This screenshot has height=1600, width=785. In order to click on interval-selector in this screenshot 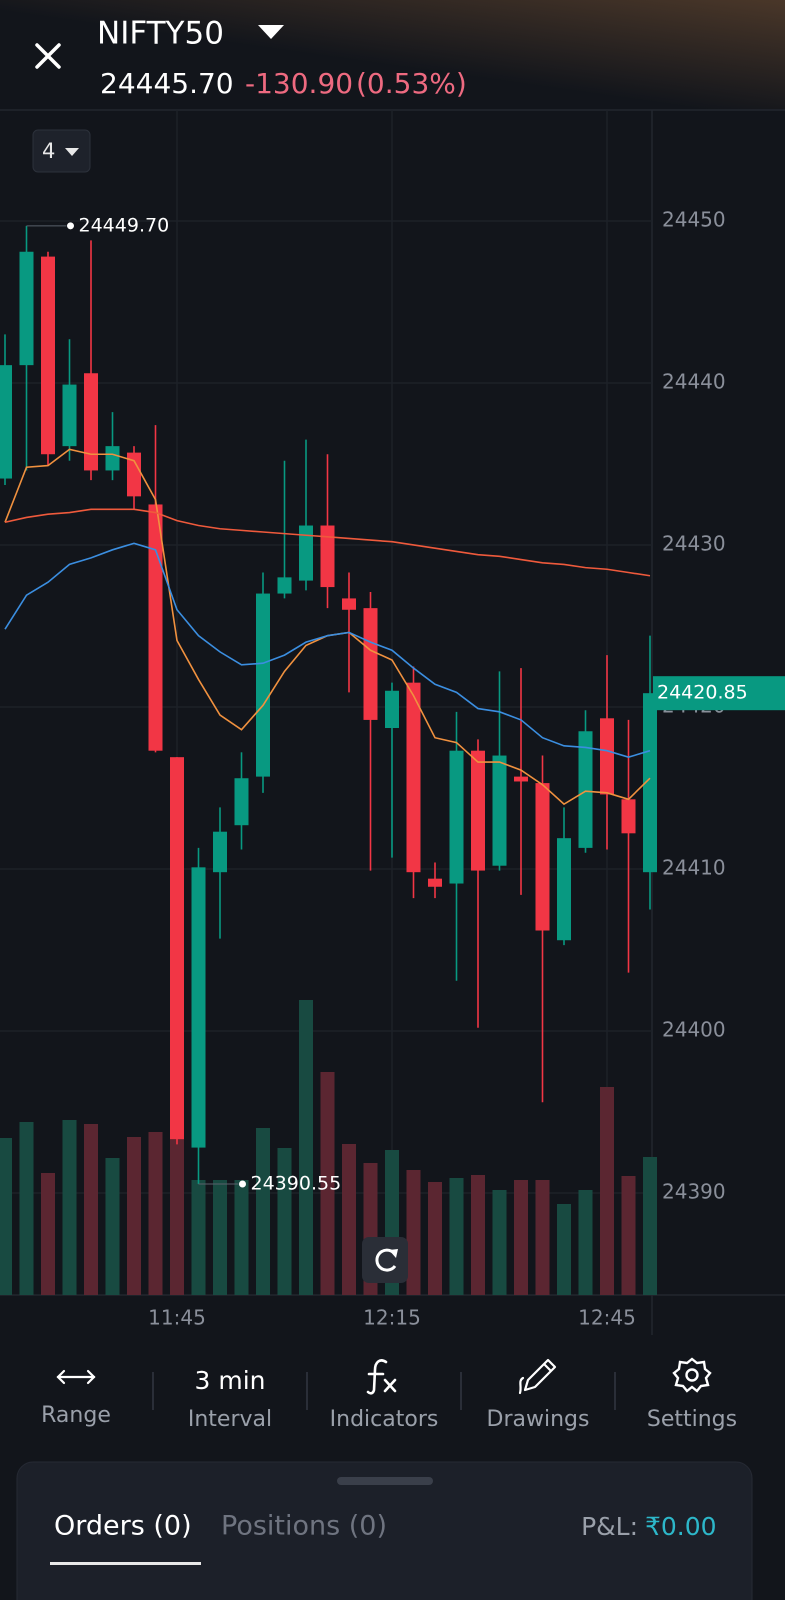, I will do `click(61, 151)`.